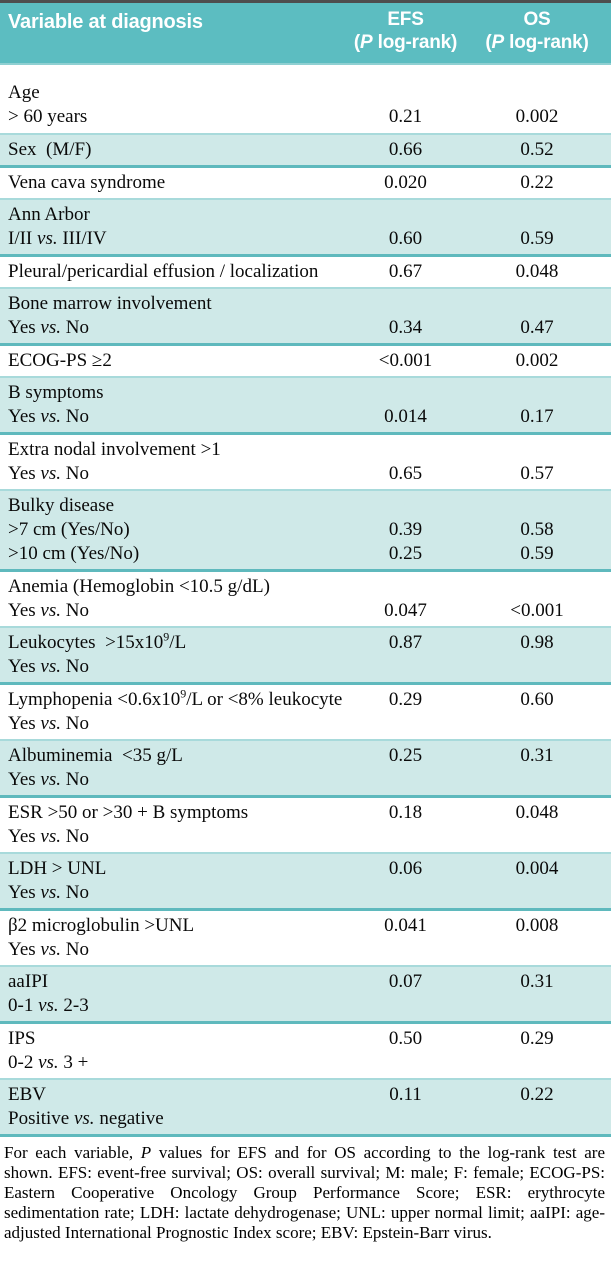  I want to click on row-line: Sex (M/F) 0.66 0.52, so click(305, 150).